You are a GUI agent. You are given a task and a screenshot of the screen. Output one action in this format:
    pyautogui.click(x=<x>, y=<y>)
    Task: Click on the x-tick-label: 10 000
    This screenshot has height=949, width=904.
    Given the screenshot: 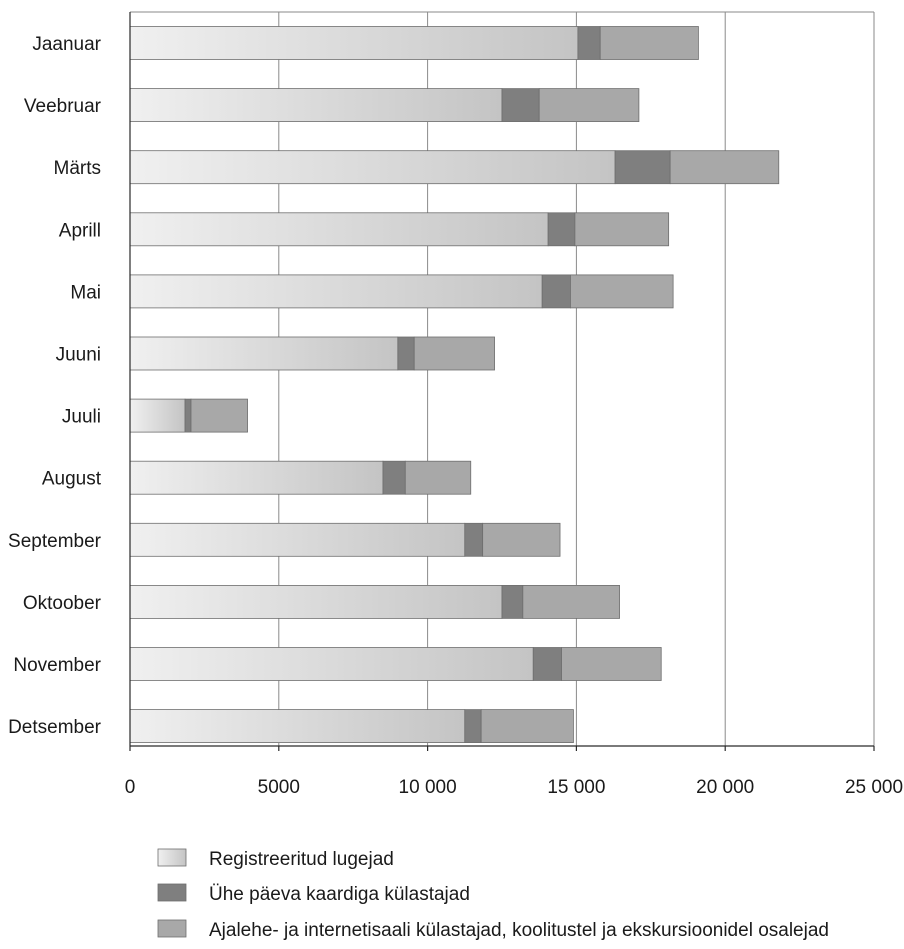 What is the action you would take?
    pyautogui.click(x=428, y=787)
    